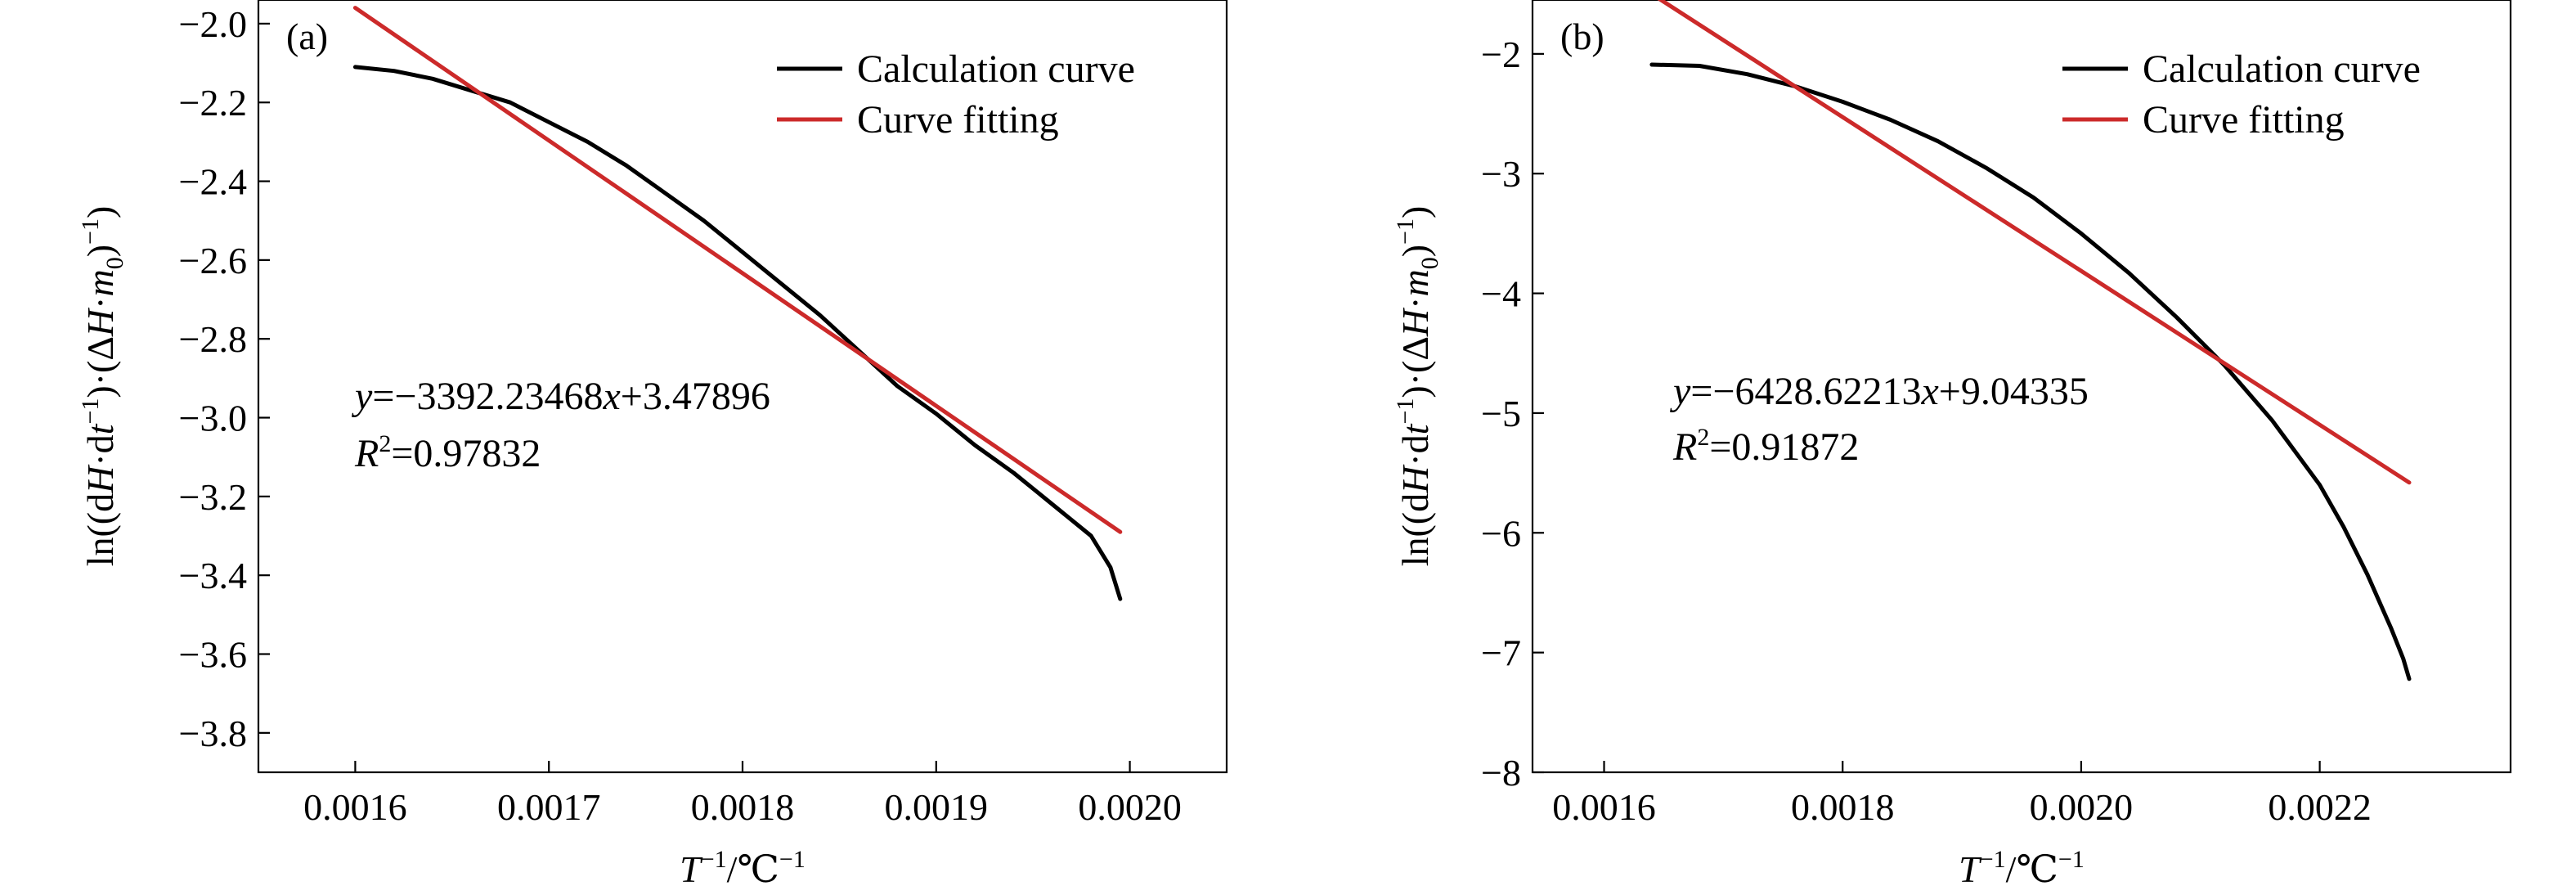 The height and width of the screenshot is (895, 2576). Describe the element at coordinates (2014, 391) in the screenshot. I see `eq-intercept: +9.04335` at that location.